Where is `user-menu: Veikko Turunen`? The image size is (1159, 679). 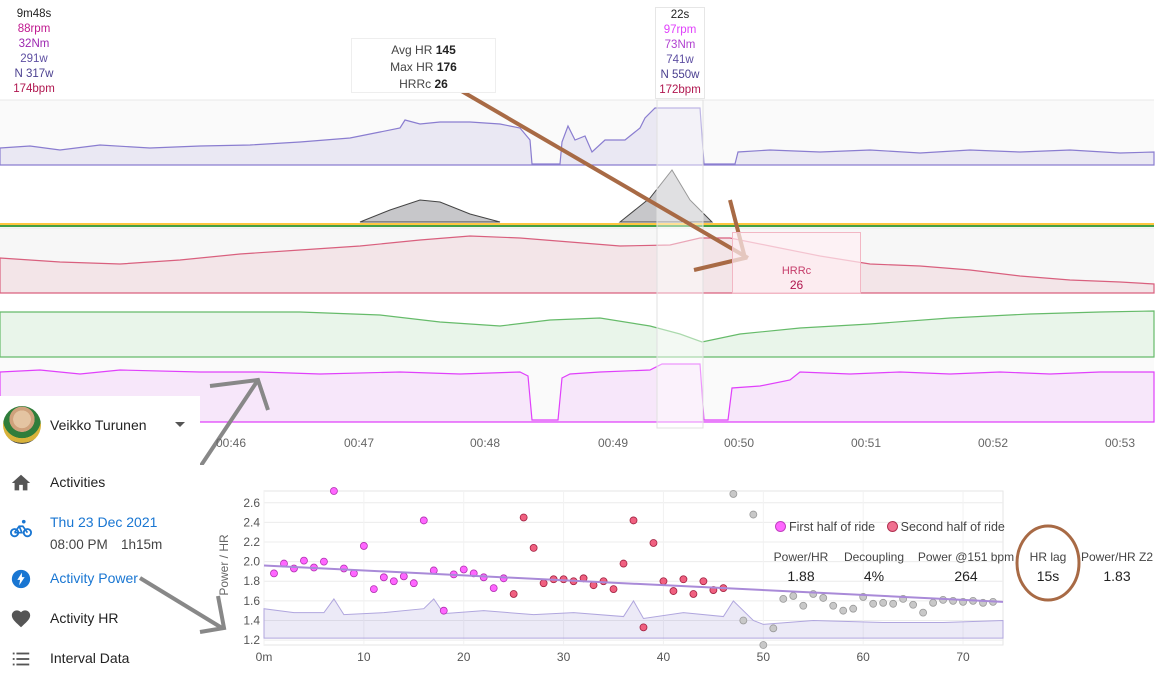 user-menu: Veikko Turunen is located at coordinates (100, 425).